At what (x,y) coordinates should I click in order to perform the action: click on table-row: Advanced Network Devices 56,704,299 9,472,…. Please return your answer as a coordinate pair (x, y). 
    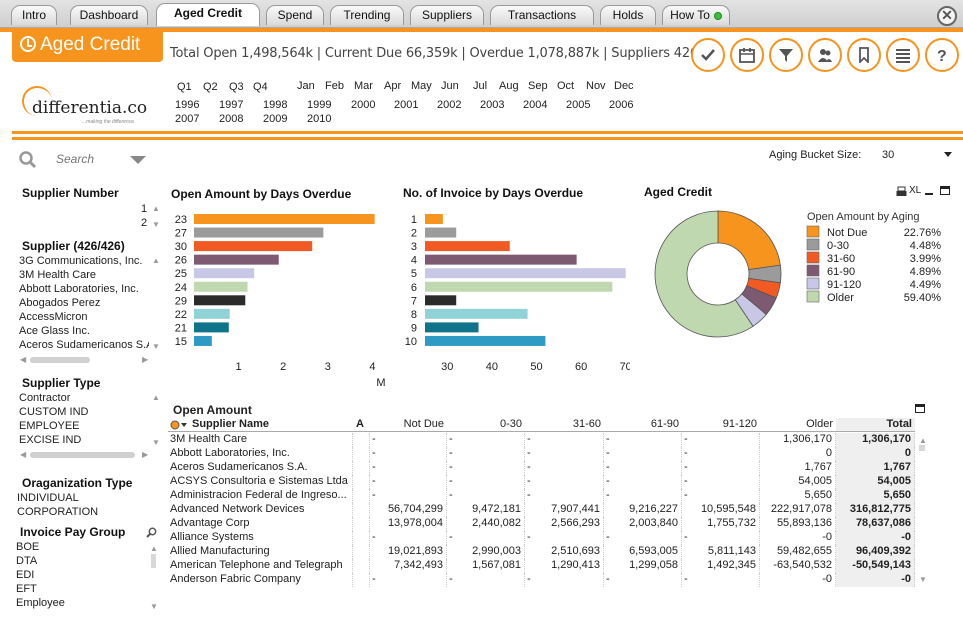
    Looking at the image, I should click on (543, 510).